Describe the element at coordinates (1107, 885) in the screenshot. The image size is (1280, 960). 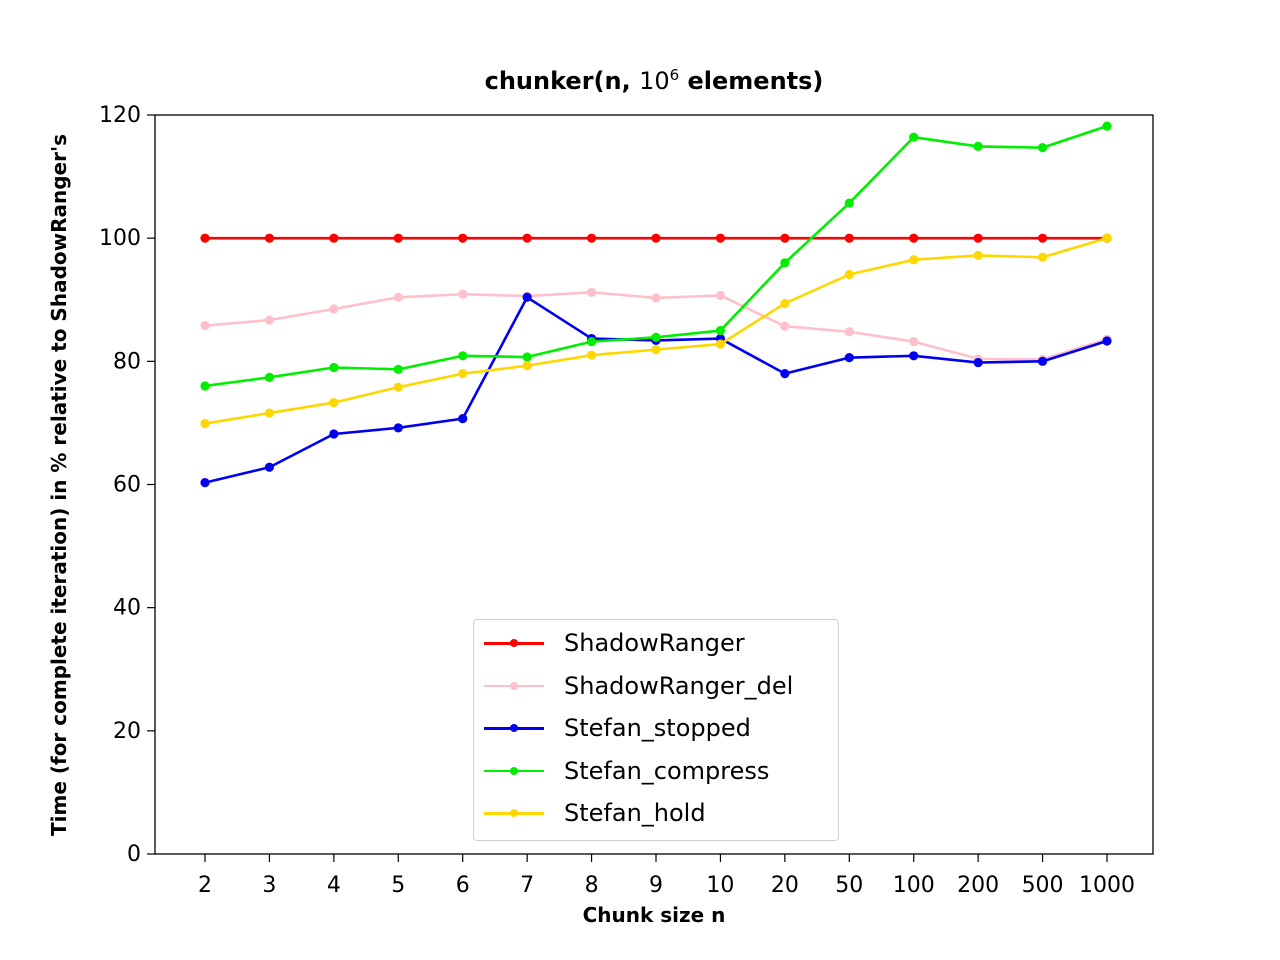
I see `x-tick-label: 1000` at that location.